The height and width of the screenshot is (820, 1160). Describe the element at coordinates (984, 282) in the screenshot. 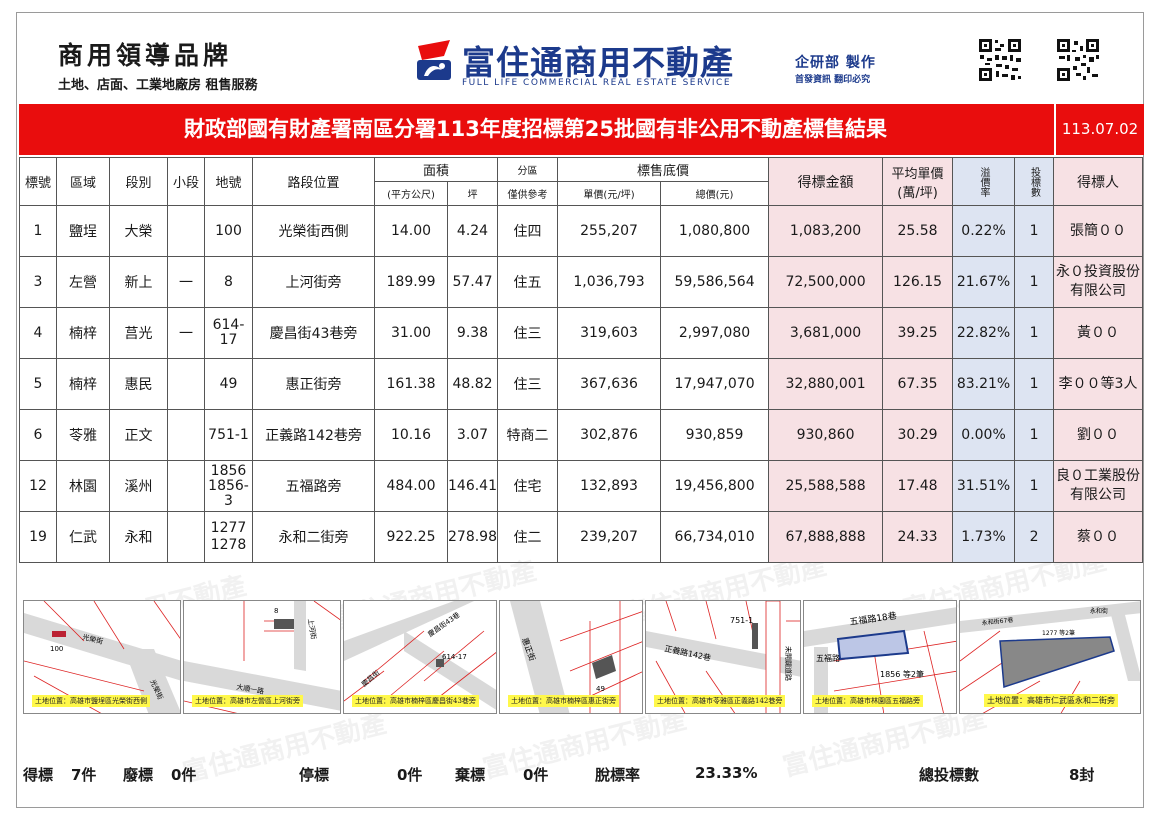

I see `cell-premium-rate: 21.67%` at that location.